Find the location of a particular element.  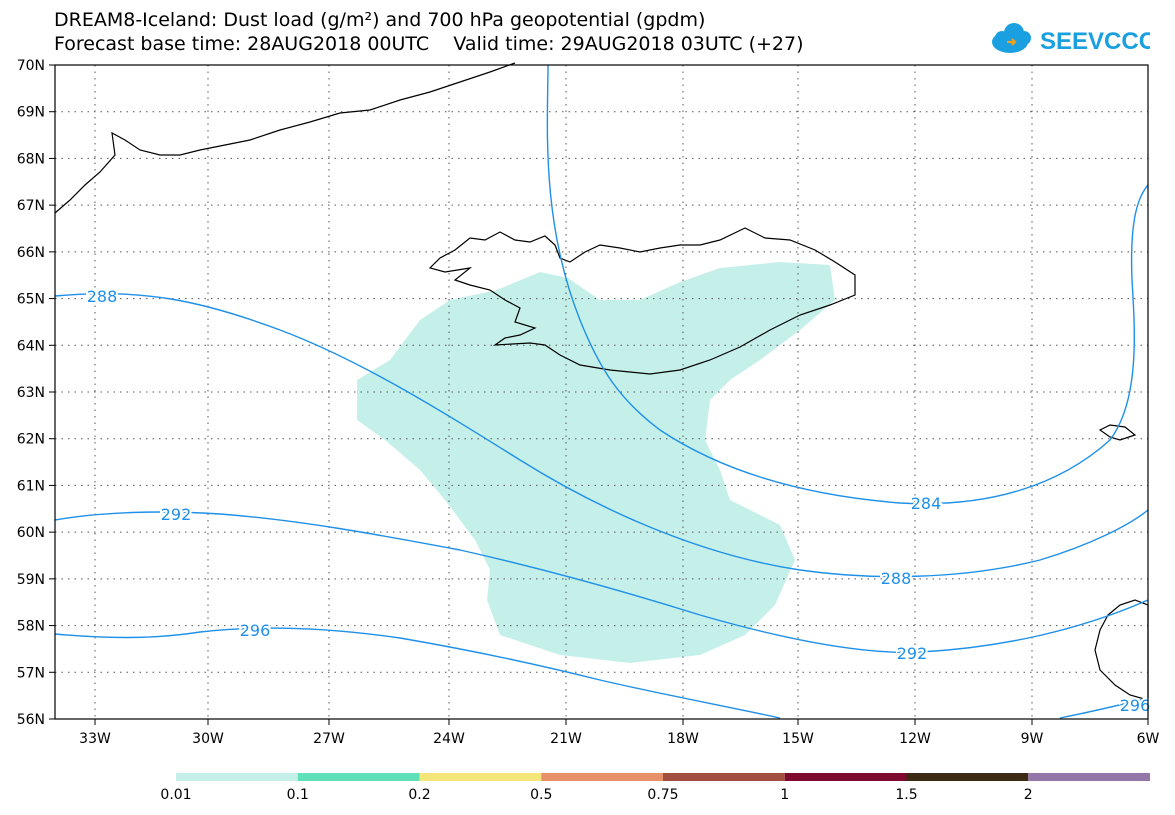

colorbar-label: 0.75 is located at coordinates (662, 795).